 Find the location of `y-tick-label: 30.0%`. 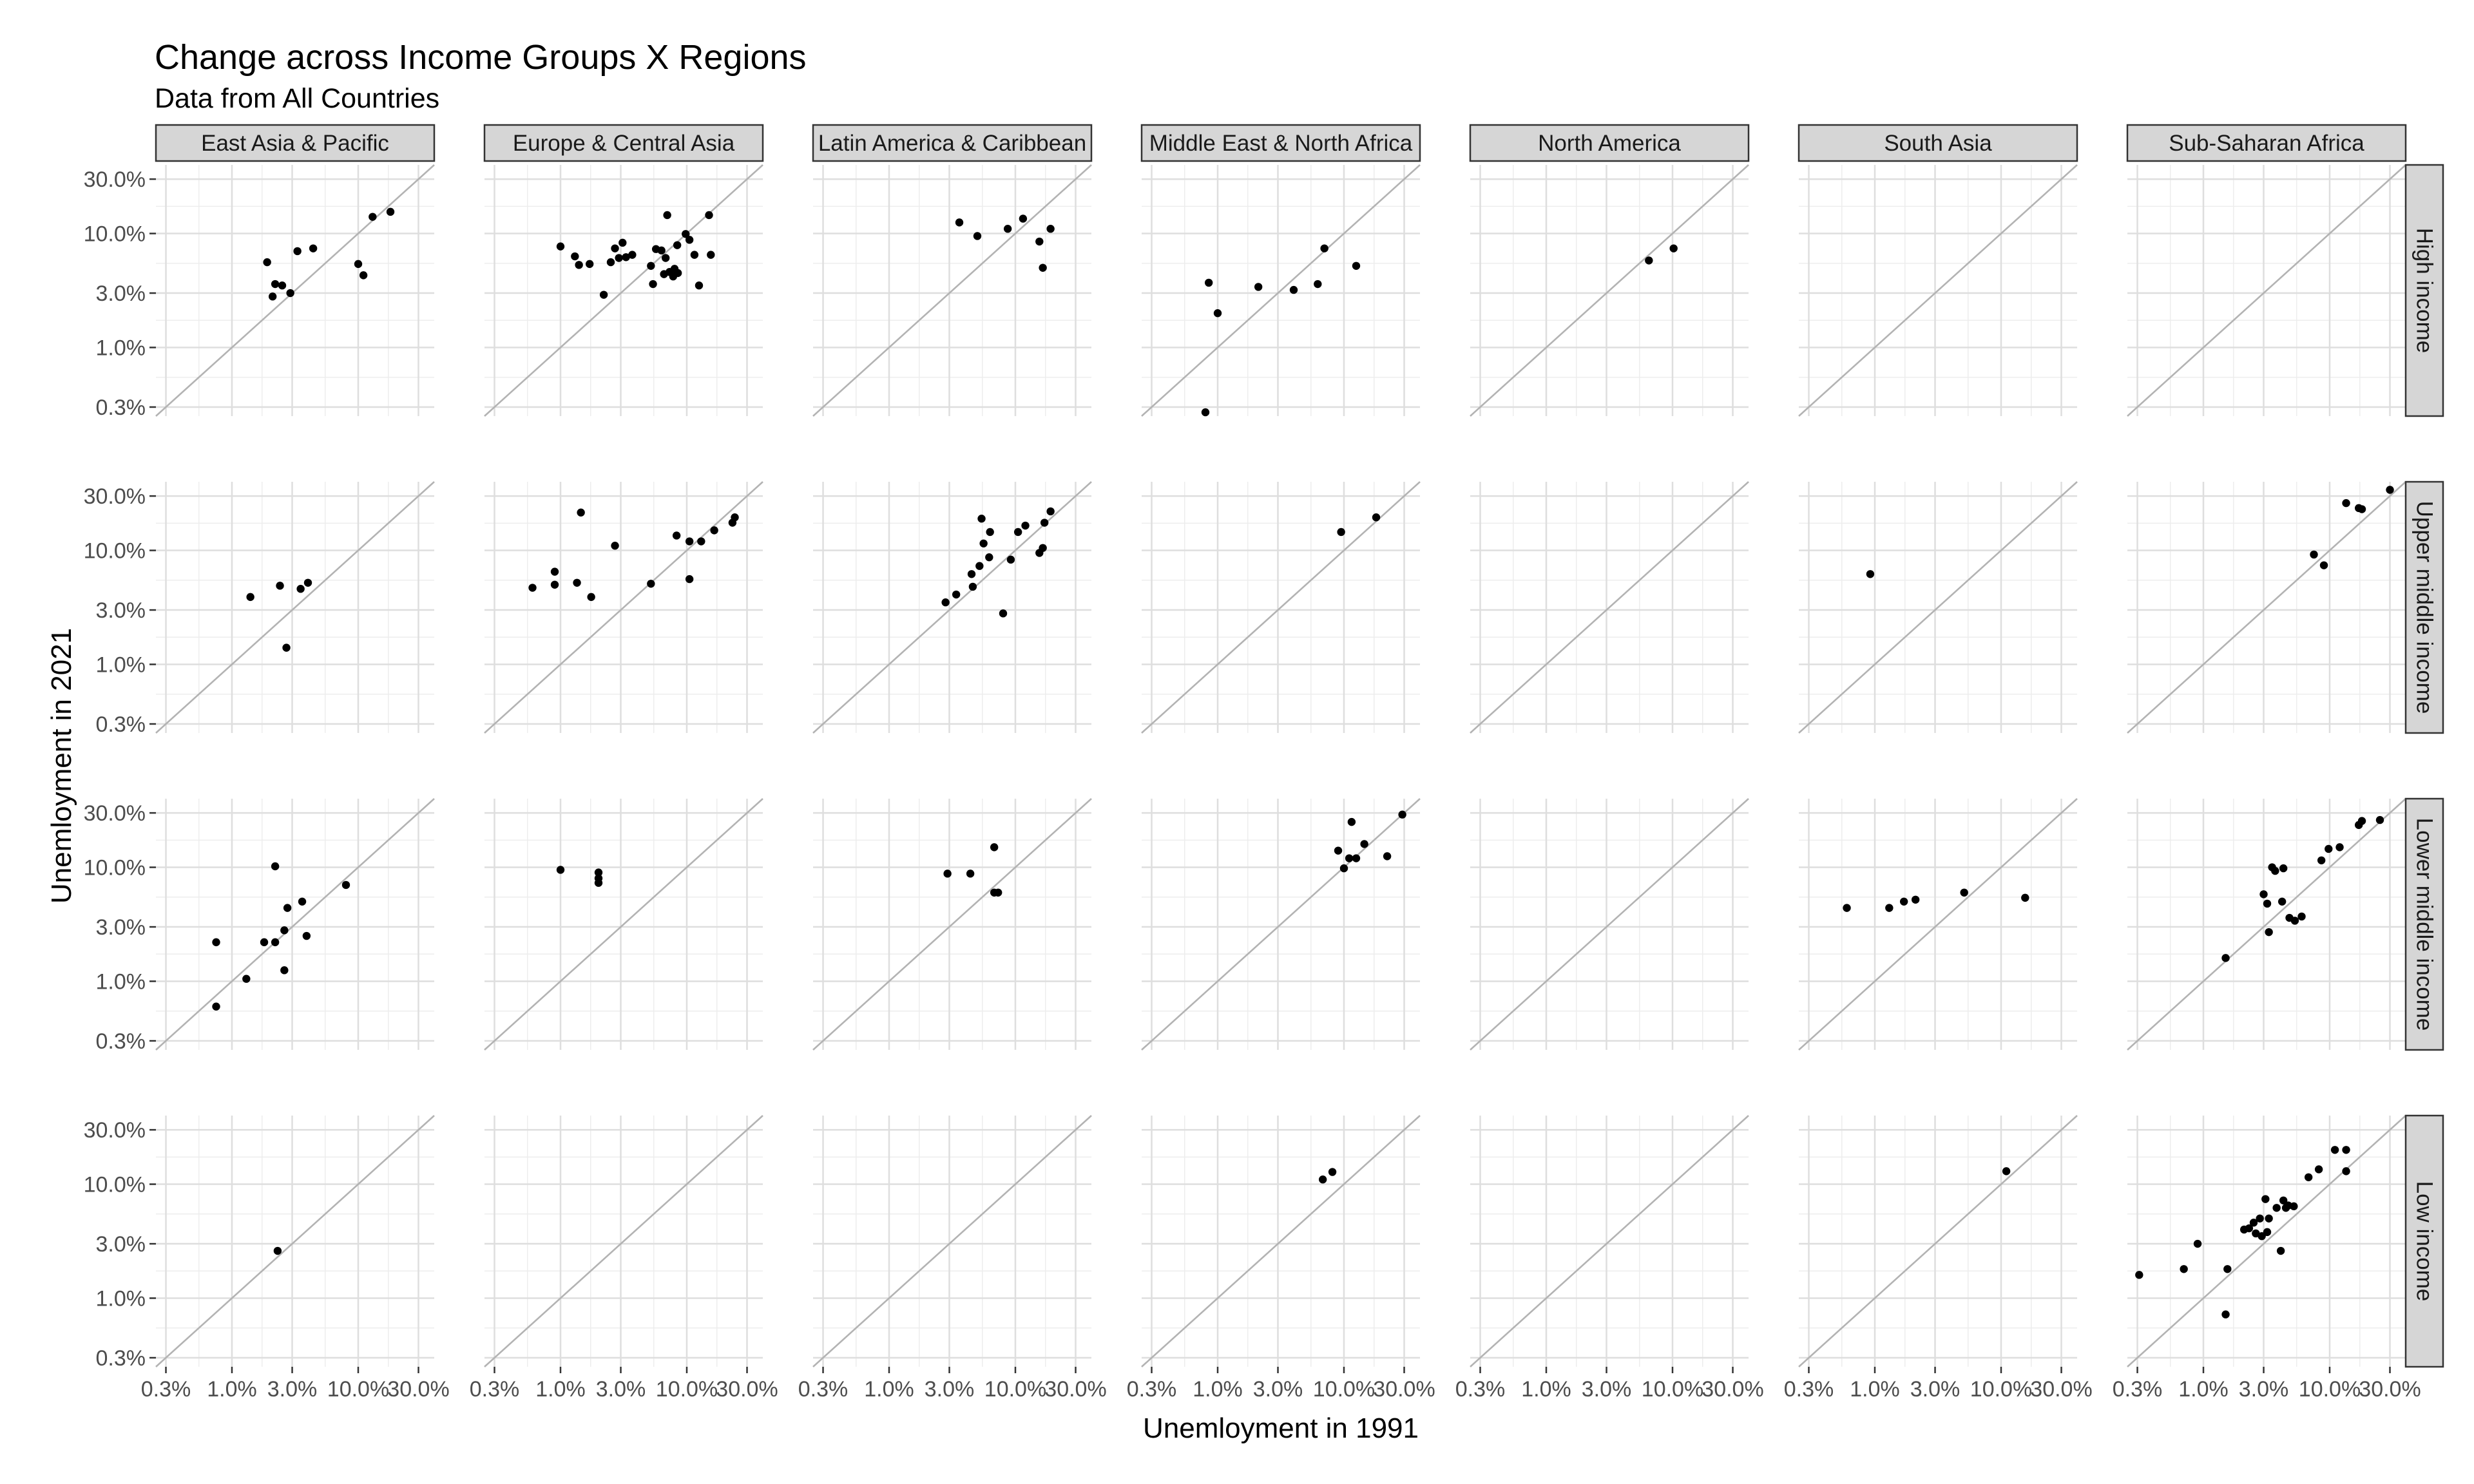

y-tick-label: 30.0% is located at coordinates (115, 1130).